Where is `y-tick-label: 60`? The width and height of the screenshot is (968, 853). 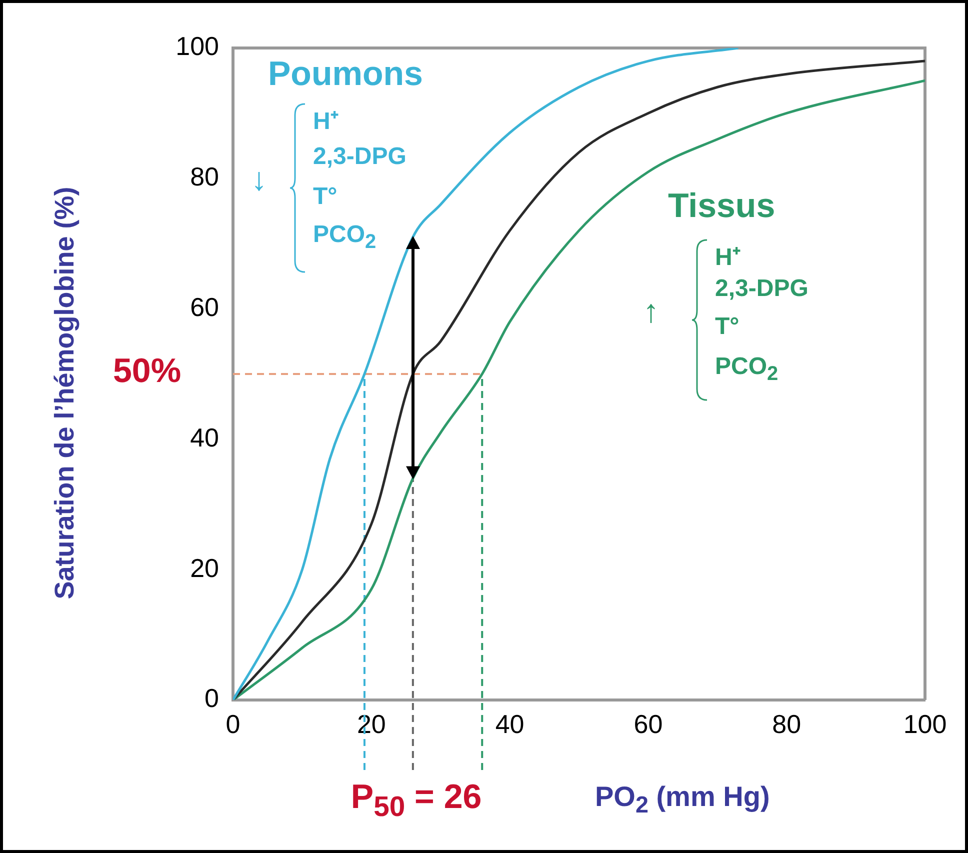 y-tick-label: 60 is located at coordinates (204, 307).